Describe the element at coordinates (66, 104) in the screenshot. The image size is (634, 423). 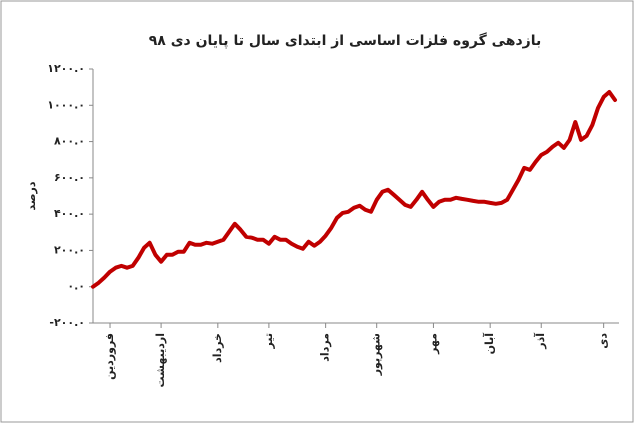
I see `y-tick-label: ۱۰۰۰.۰` at that location.